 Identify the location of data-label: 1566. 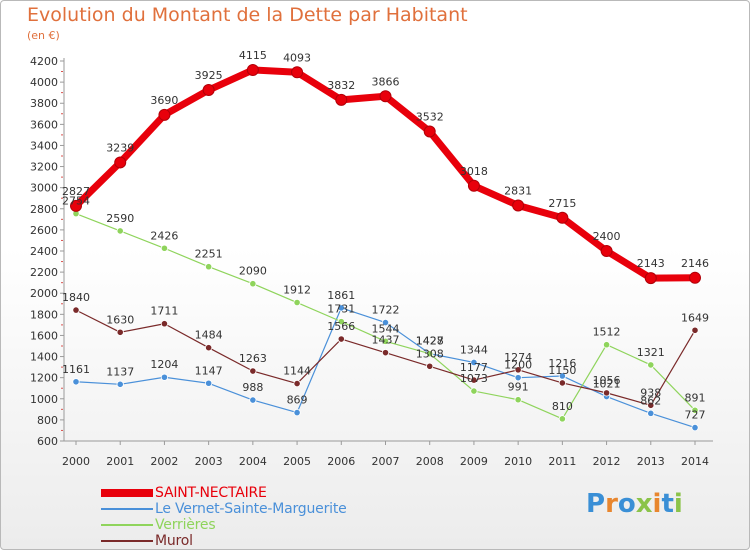
(341, 326).